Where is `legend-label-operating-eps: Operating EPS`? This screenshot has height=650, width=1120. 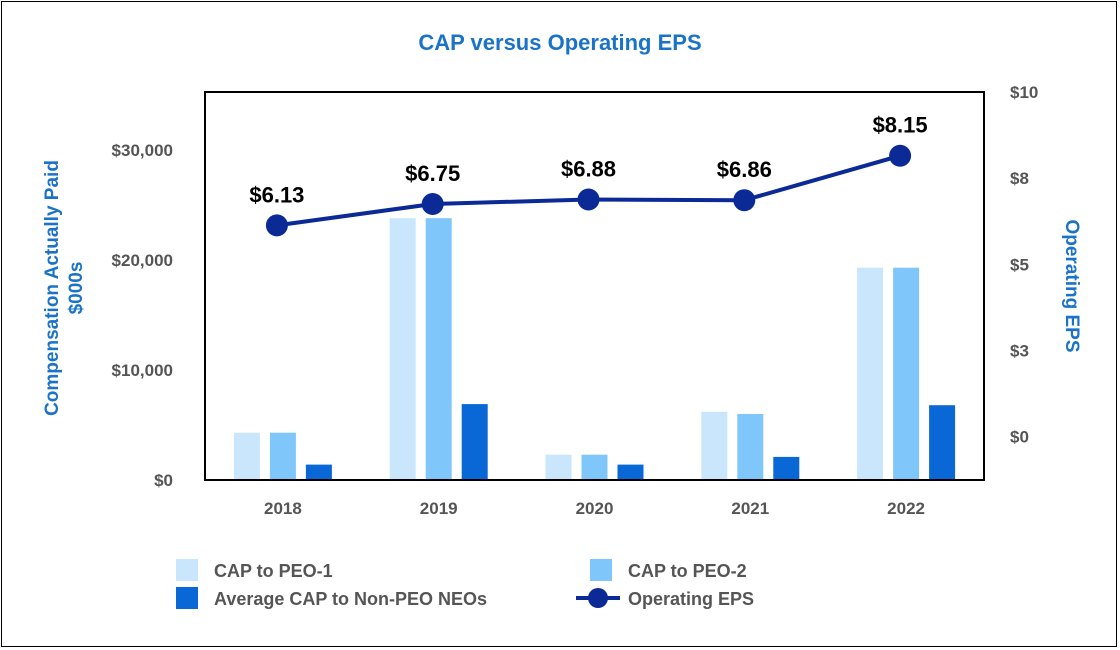 legend-label-operating-eps: Operating EPS is located at coordinates (691, 599).